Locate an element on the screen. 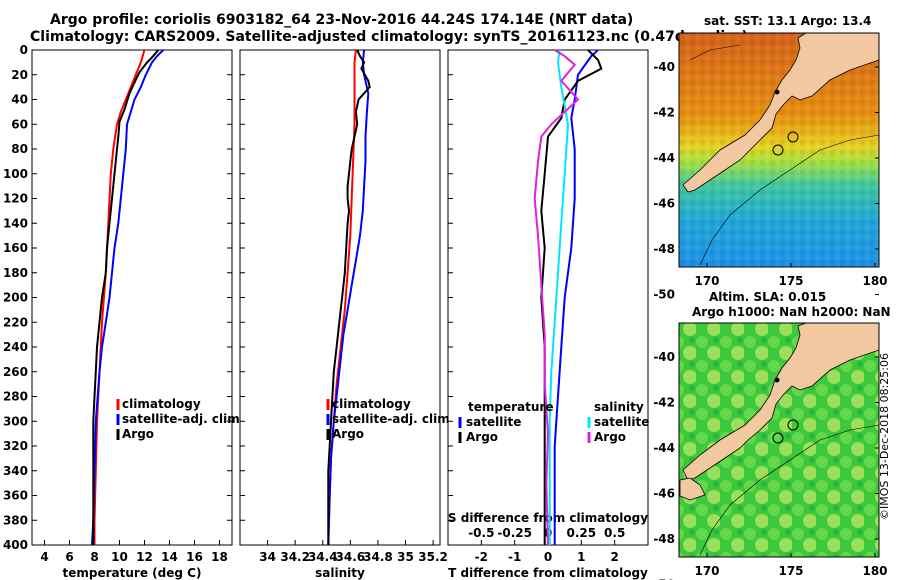  series-s-argo is located at coordinates (556, 297).